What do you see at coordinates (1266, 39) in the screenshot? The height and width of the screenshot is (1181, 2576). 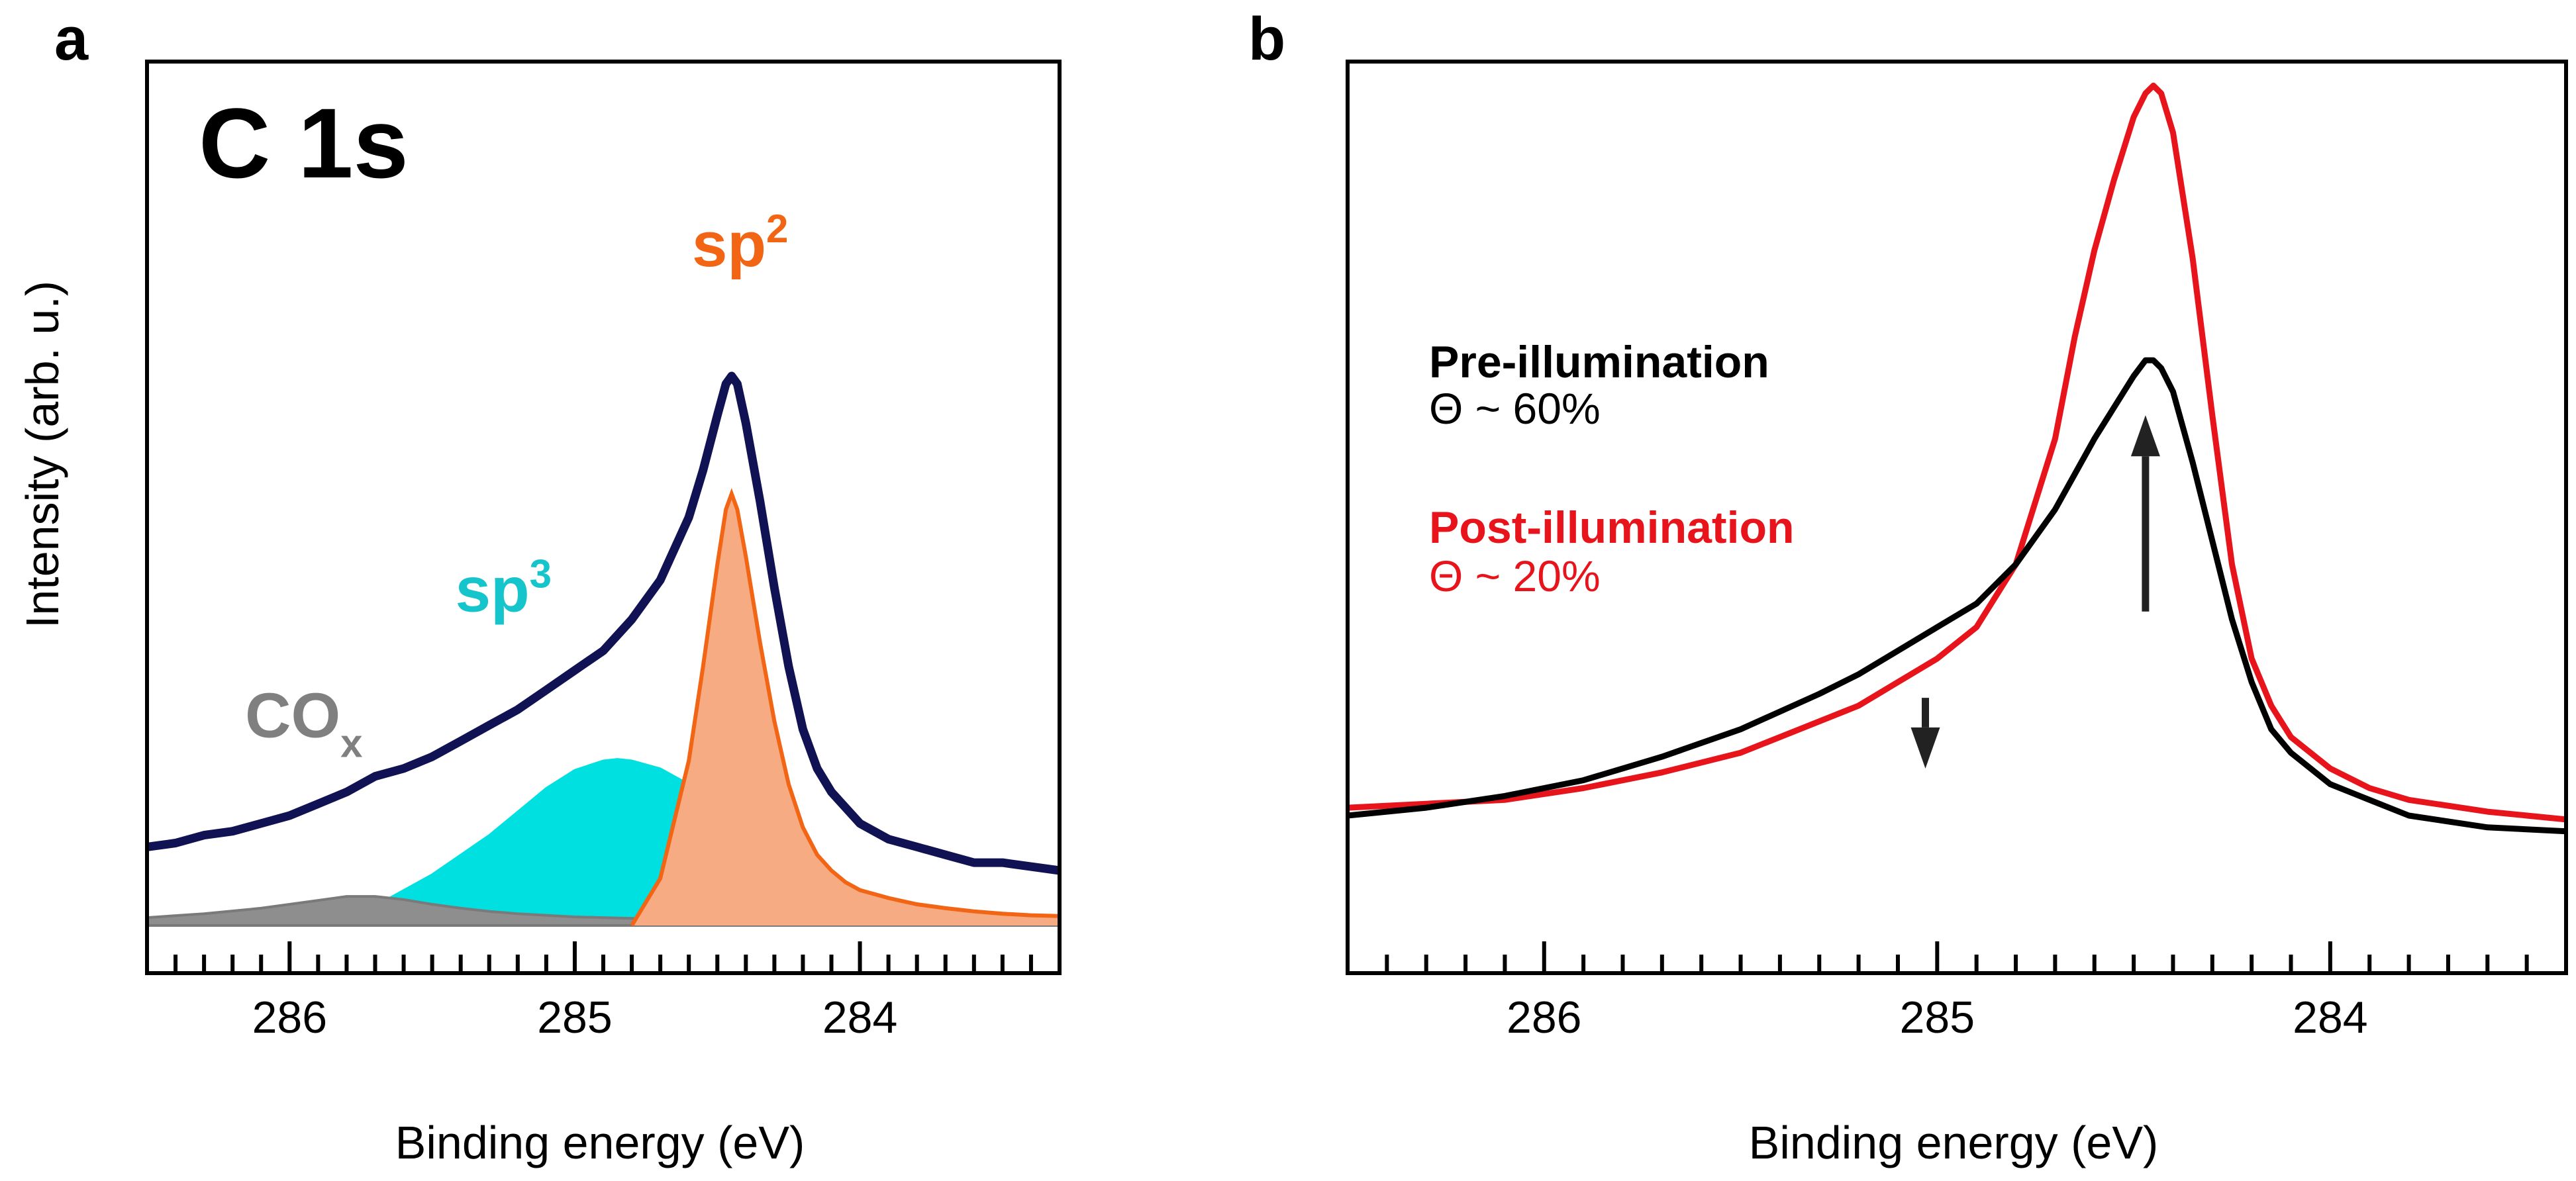 I see `panel-letter-b: b` at bounding box center [1266, 39].